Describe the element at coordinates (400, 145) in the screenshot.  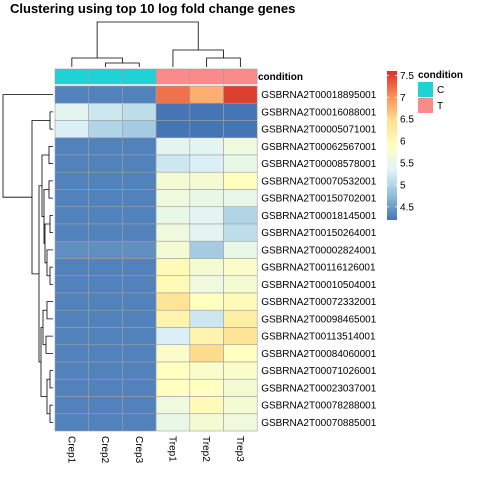
I see `color-scale-legend: 4.5 5 5.5 6 6.5 7 7.5` at that location.